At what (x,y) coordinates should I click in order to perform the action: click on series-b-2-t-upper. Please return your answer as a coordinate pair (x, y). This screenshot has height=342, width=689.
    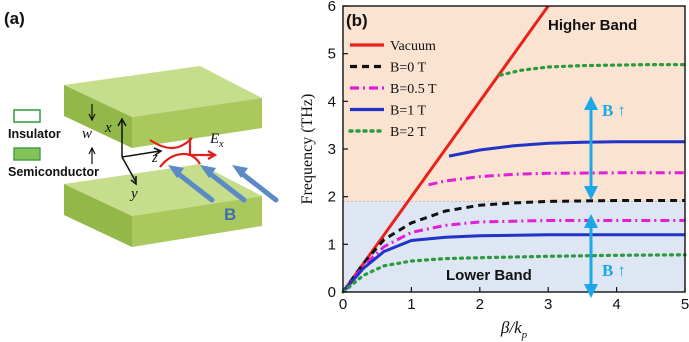
    Looking at the image, I should click on (592, 69).